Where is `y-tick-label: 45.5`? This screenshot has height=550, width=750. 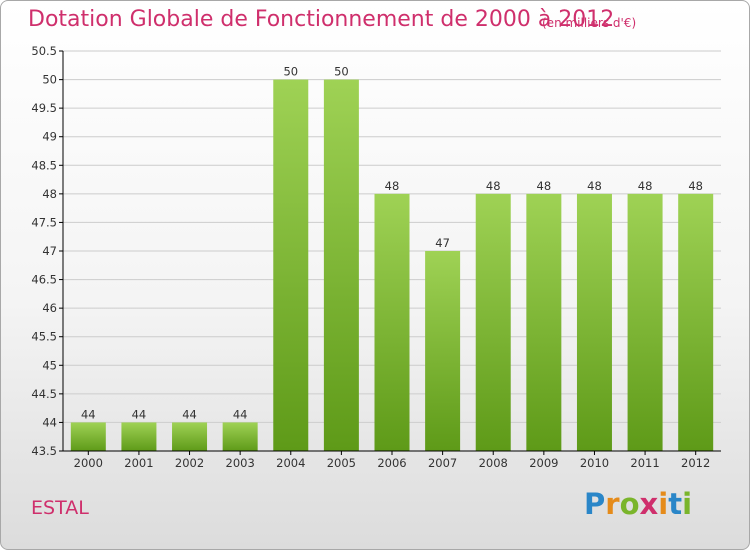
y-tick-label: 45.5 is located at coordinates (44, 337).